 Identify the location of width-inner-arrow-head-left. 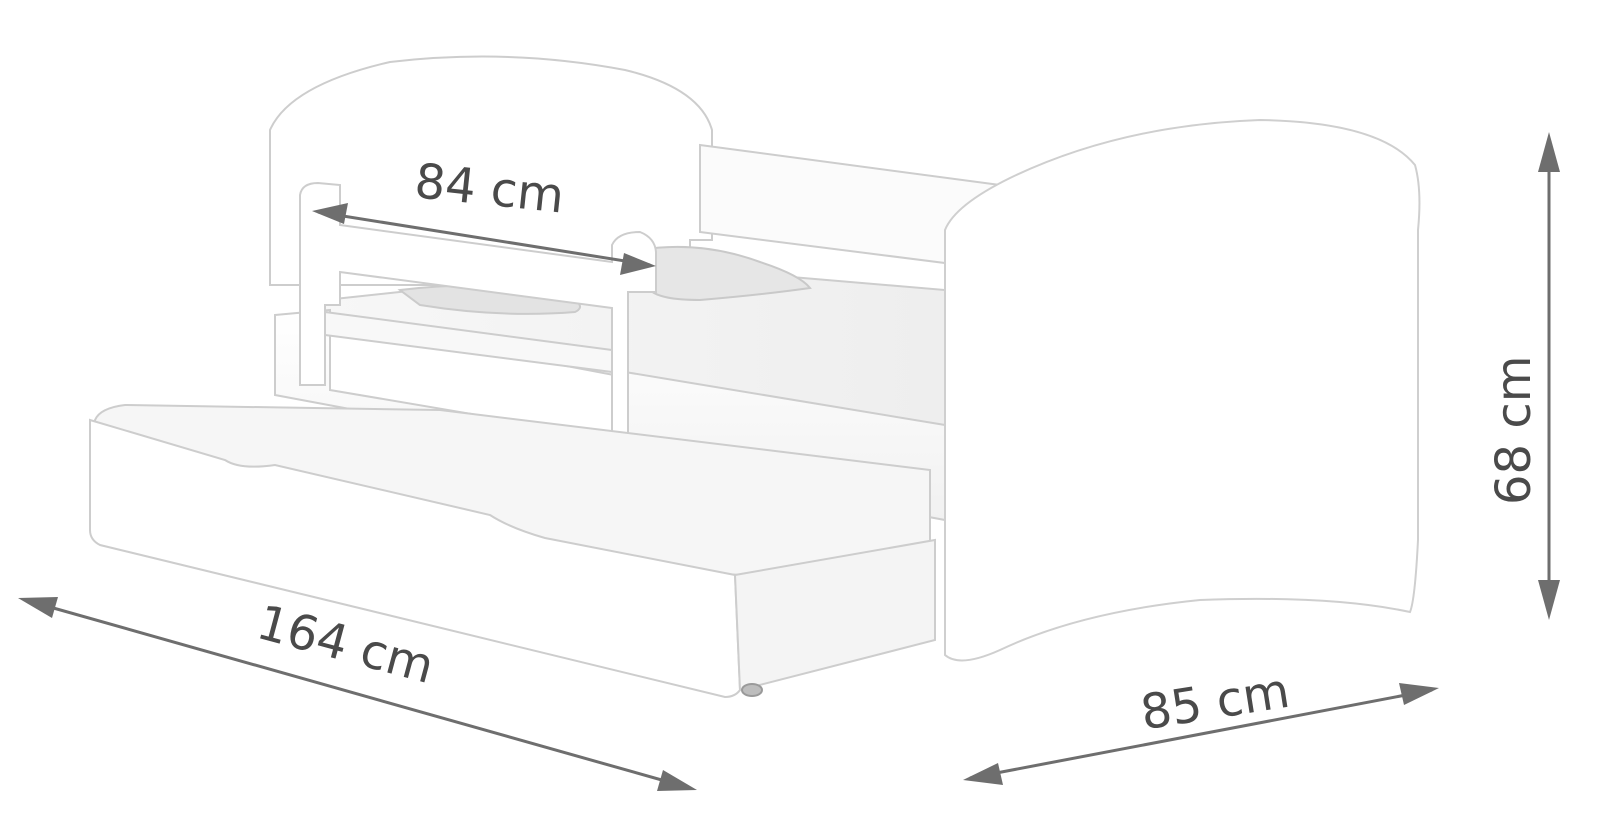
(330, 213).